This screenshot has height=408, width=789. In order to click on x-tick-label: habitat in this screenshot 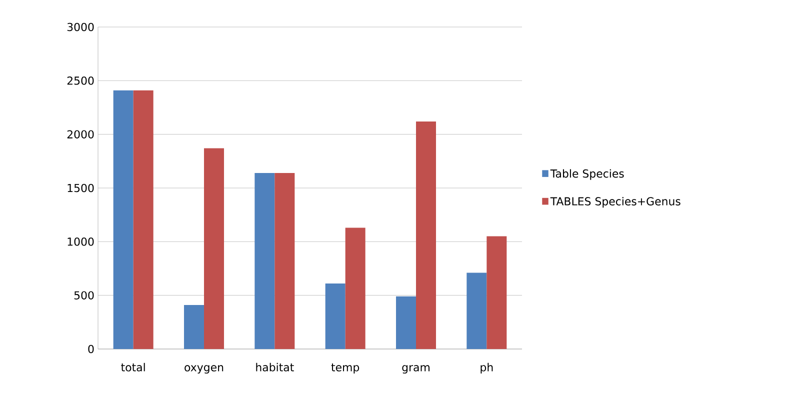, I will do `click(275, 367)`.